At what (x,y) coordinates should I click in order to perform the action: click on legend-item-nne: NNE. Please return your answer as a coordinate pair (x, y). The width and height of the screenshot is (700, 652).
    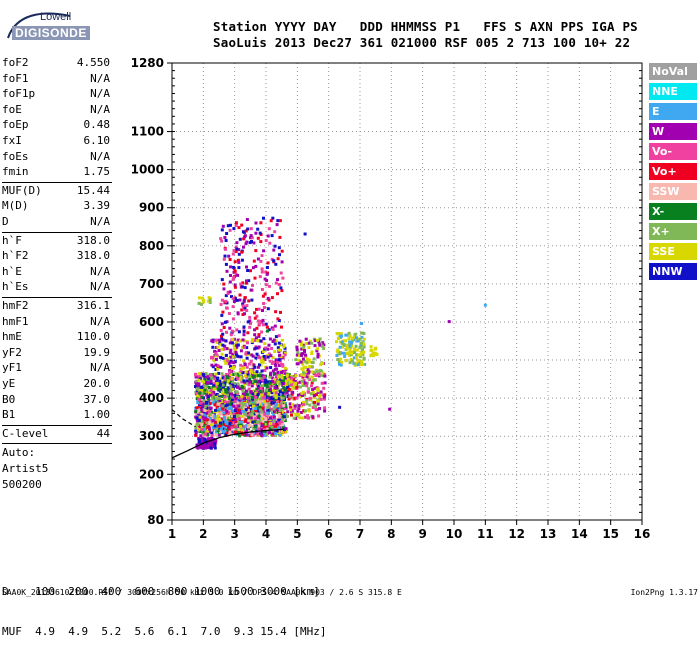
    Looking at the image, I should click on (673, 91).